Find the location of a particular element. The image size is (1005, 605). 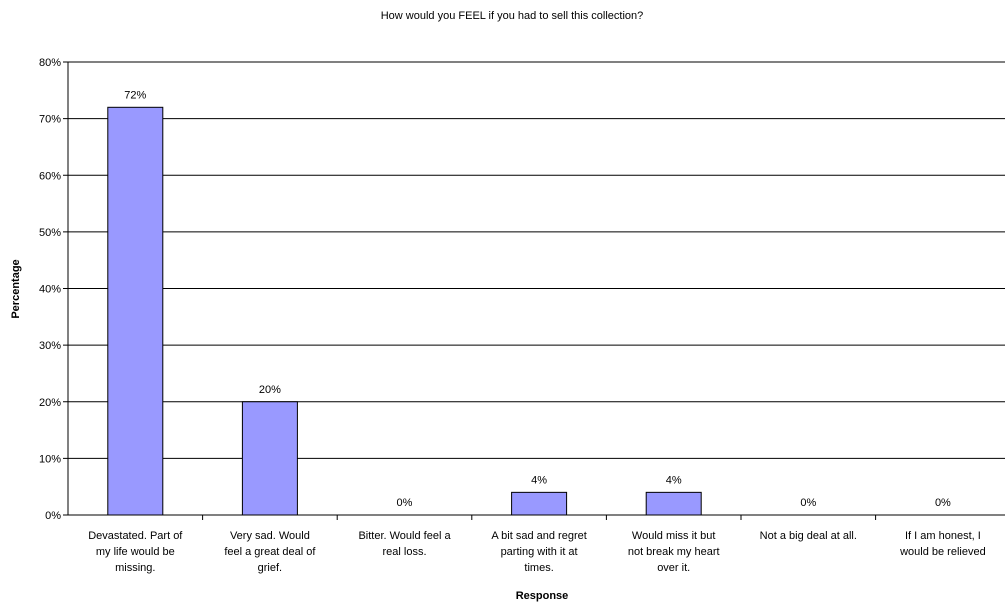

x-tick-label-line: grief. is located at coordinates (270, 568).